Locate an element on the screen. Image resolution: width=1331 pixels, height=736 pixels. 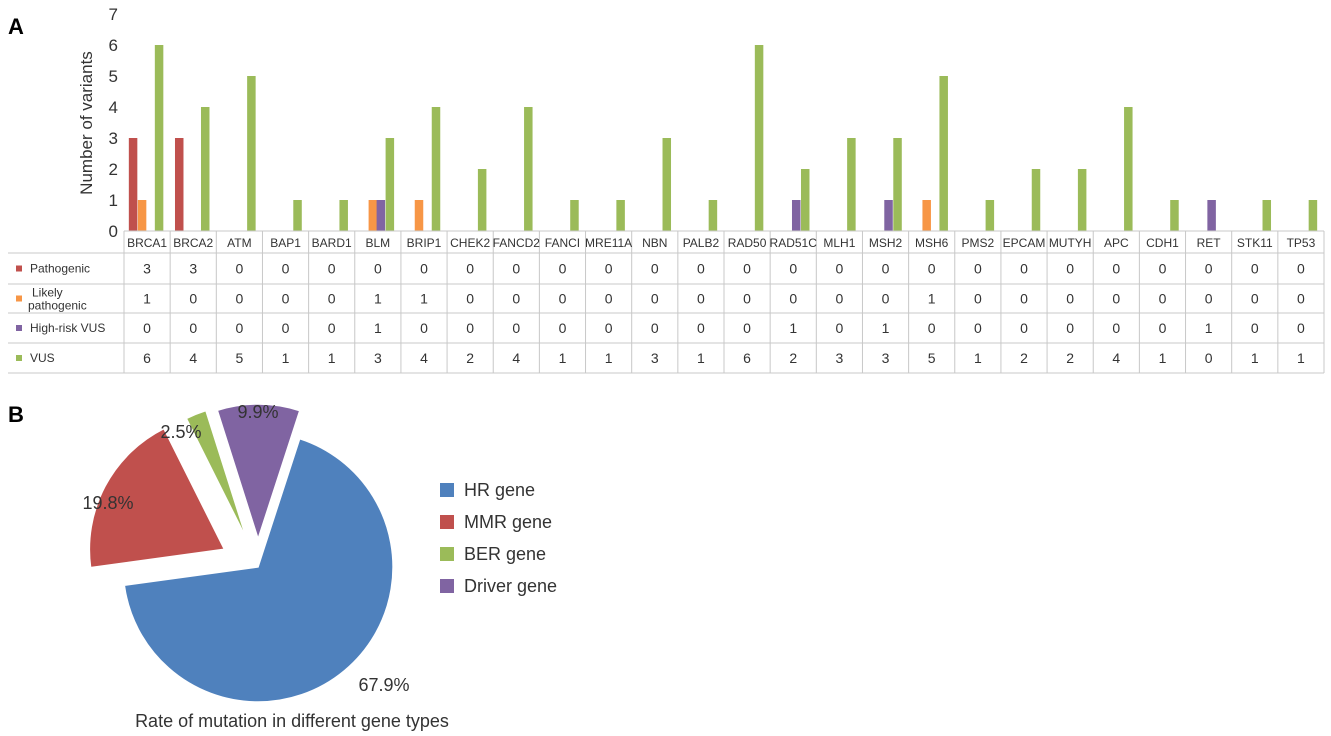
pie-title: Rate of mutation in different gene types is located at coordinates (292, 721).